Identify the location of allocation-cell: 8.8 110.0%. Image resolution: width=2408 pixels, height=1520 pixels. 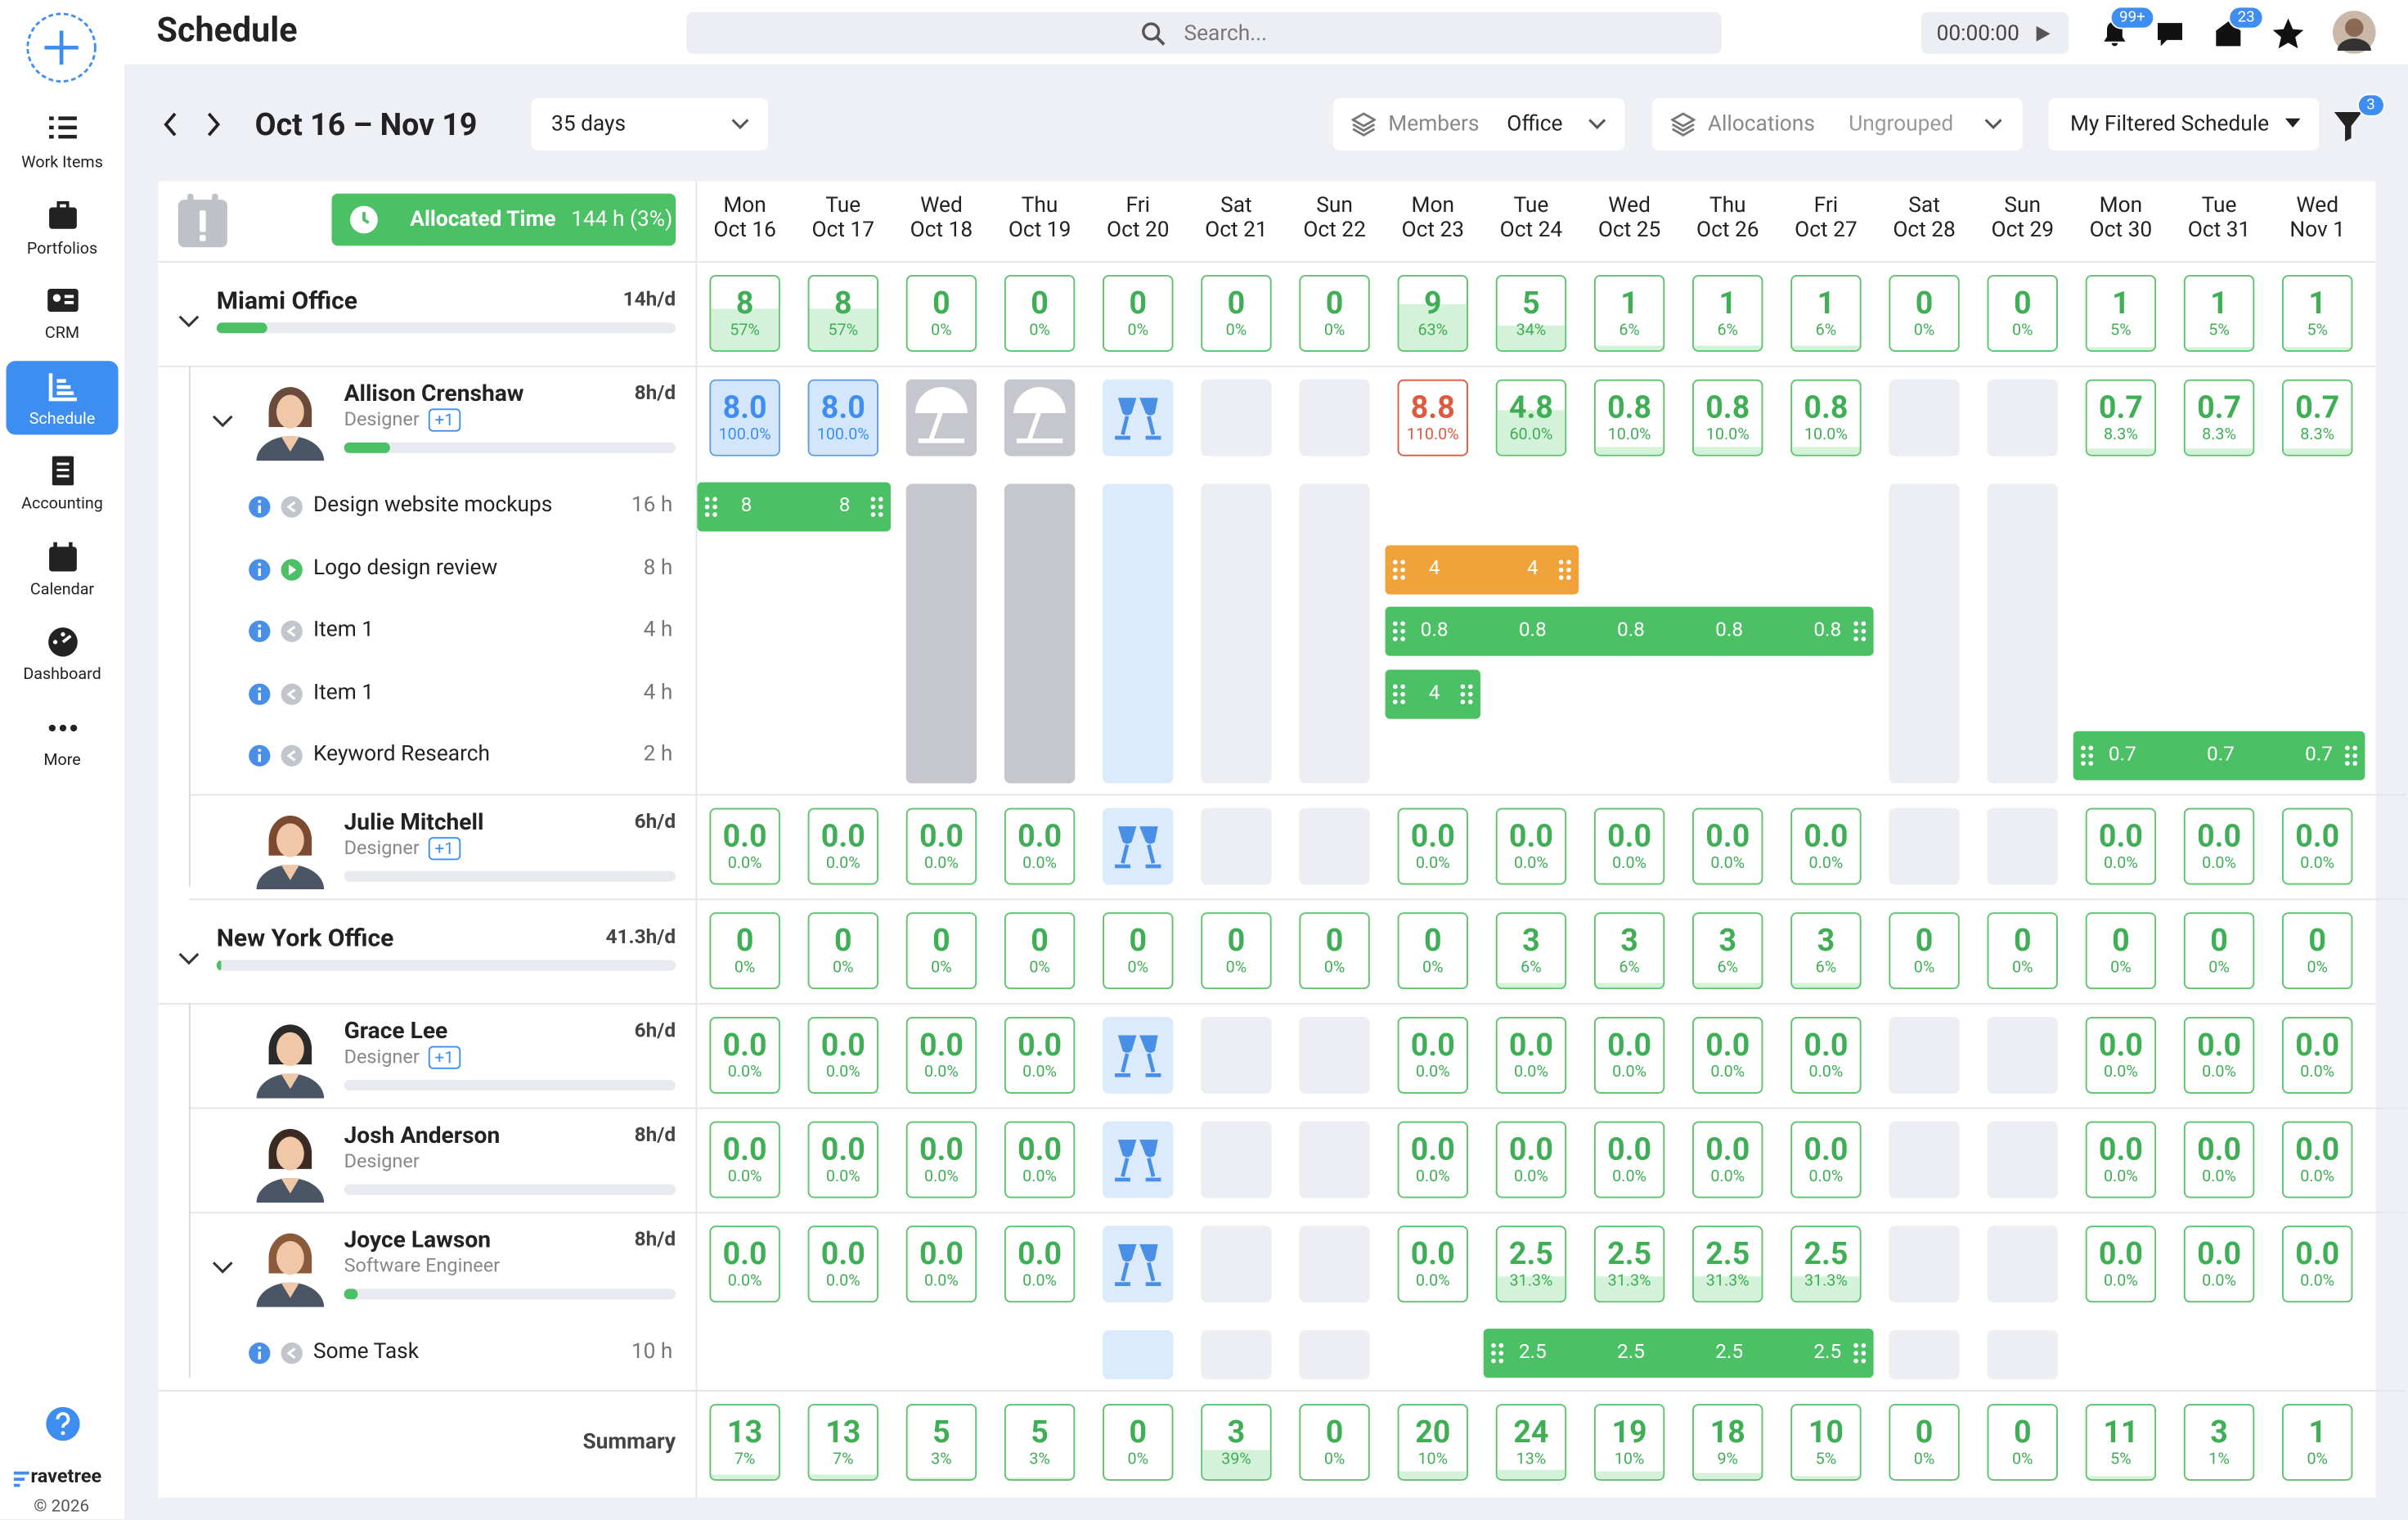
(1432, 417).